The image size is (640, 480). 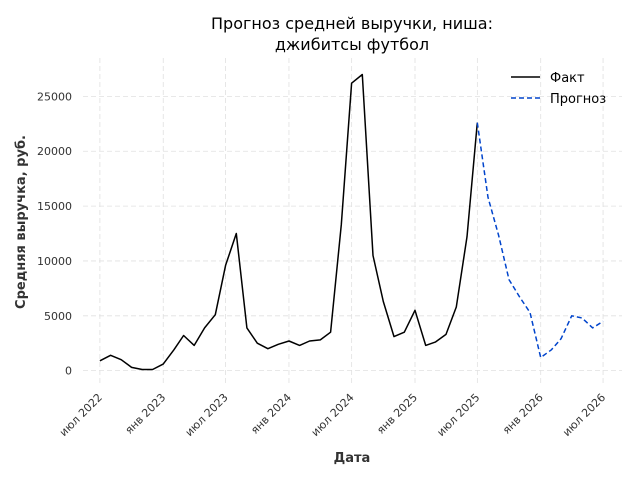 What do you see at coordinates (146, 414) in the screenshot?
I see `x-tick-label: янв 2023` at bounding box center [146, 414].